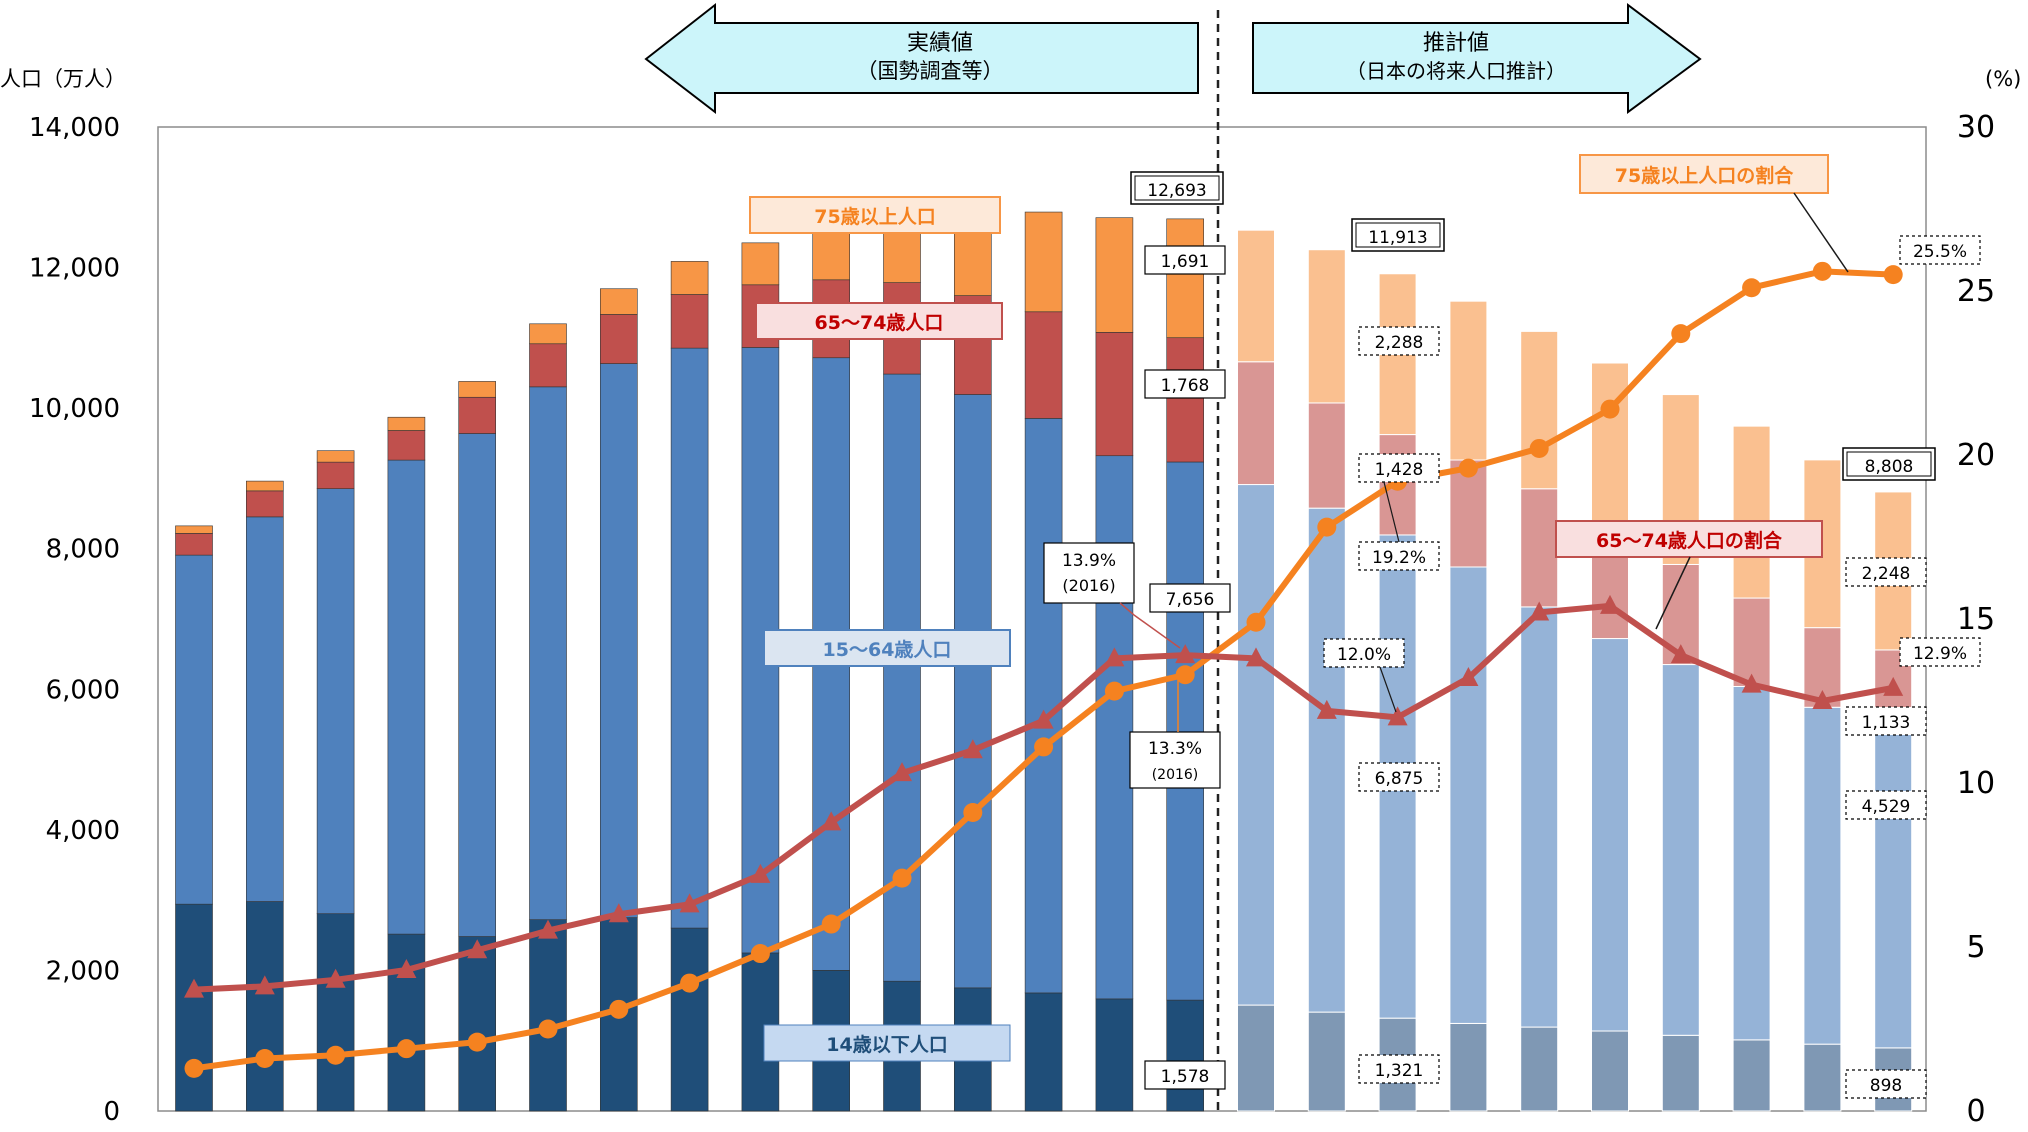 Image resolution: width=2028 pixels, height=1132 pixels. I want to click on left-tick-label: 4,000, so click(83, 831).